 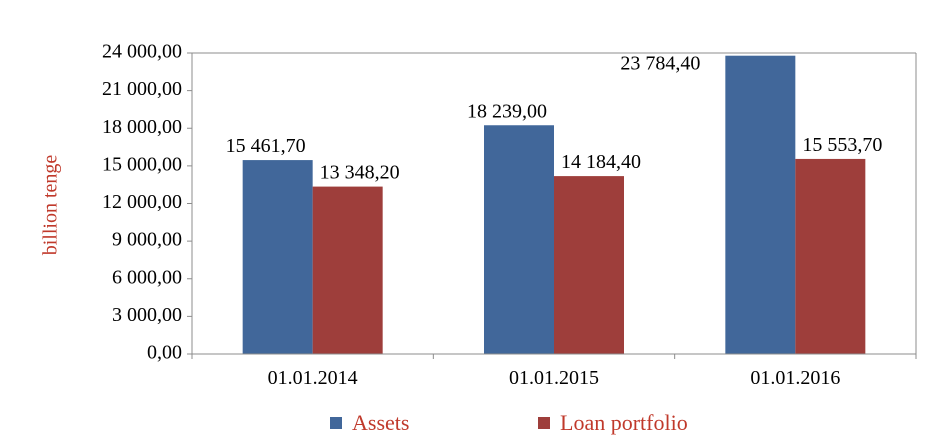 What do you see at coordinates (509, 422) in the screenshot?
I see `legend: Assets Loan portfolio` at bounding box center [509, 422].